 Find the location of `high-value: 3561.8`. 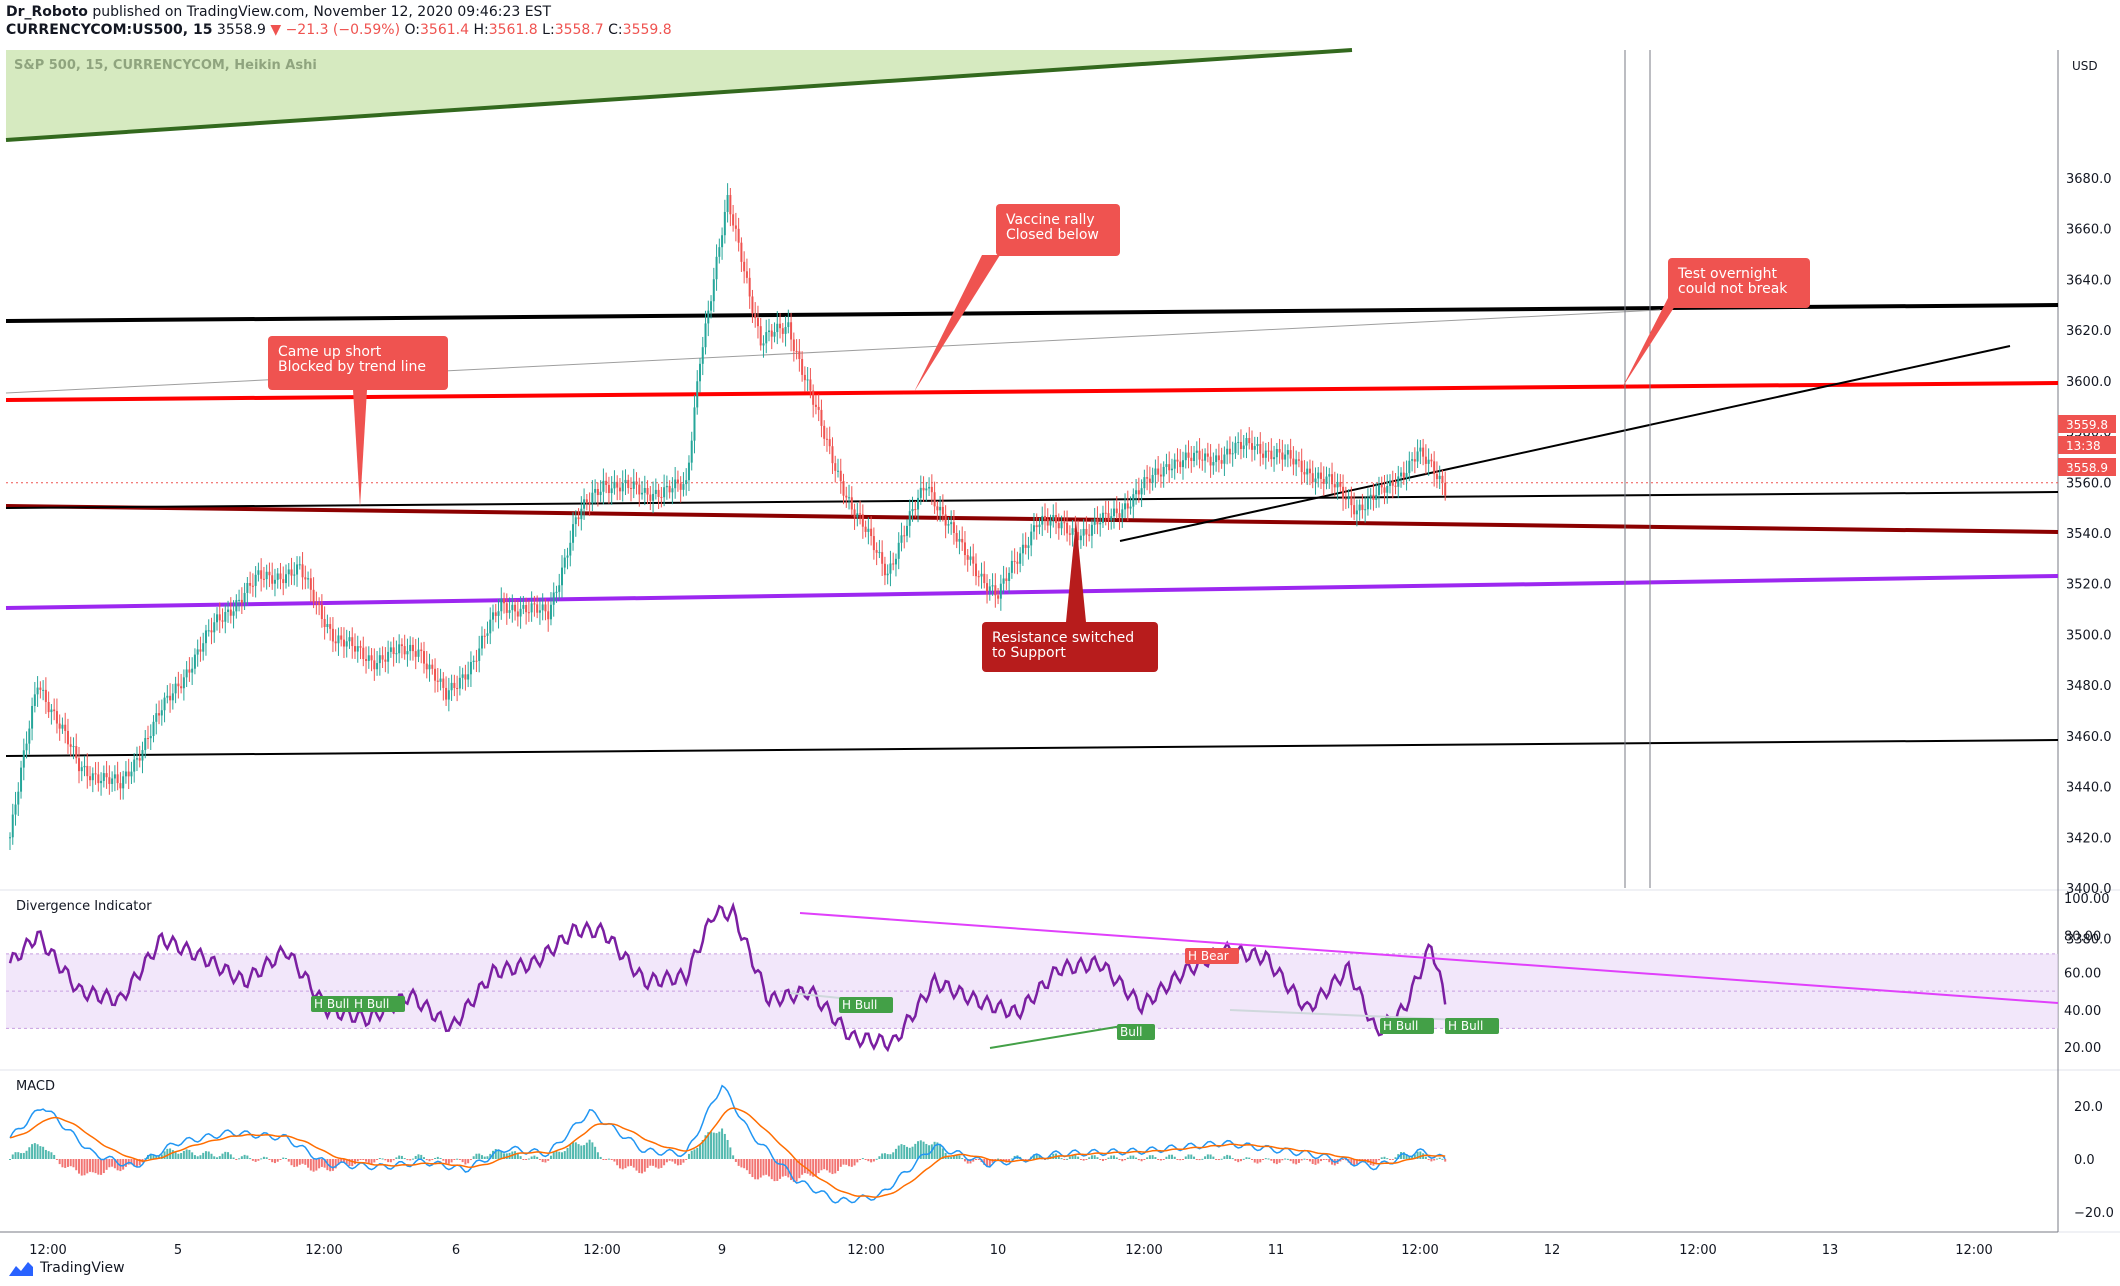

high-value: 3561.8 is located at coordinates (513, 30).